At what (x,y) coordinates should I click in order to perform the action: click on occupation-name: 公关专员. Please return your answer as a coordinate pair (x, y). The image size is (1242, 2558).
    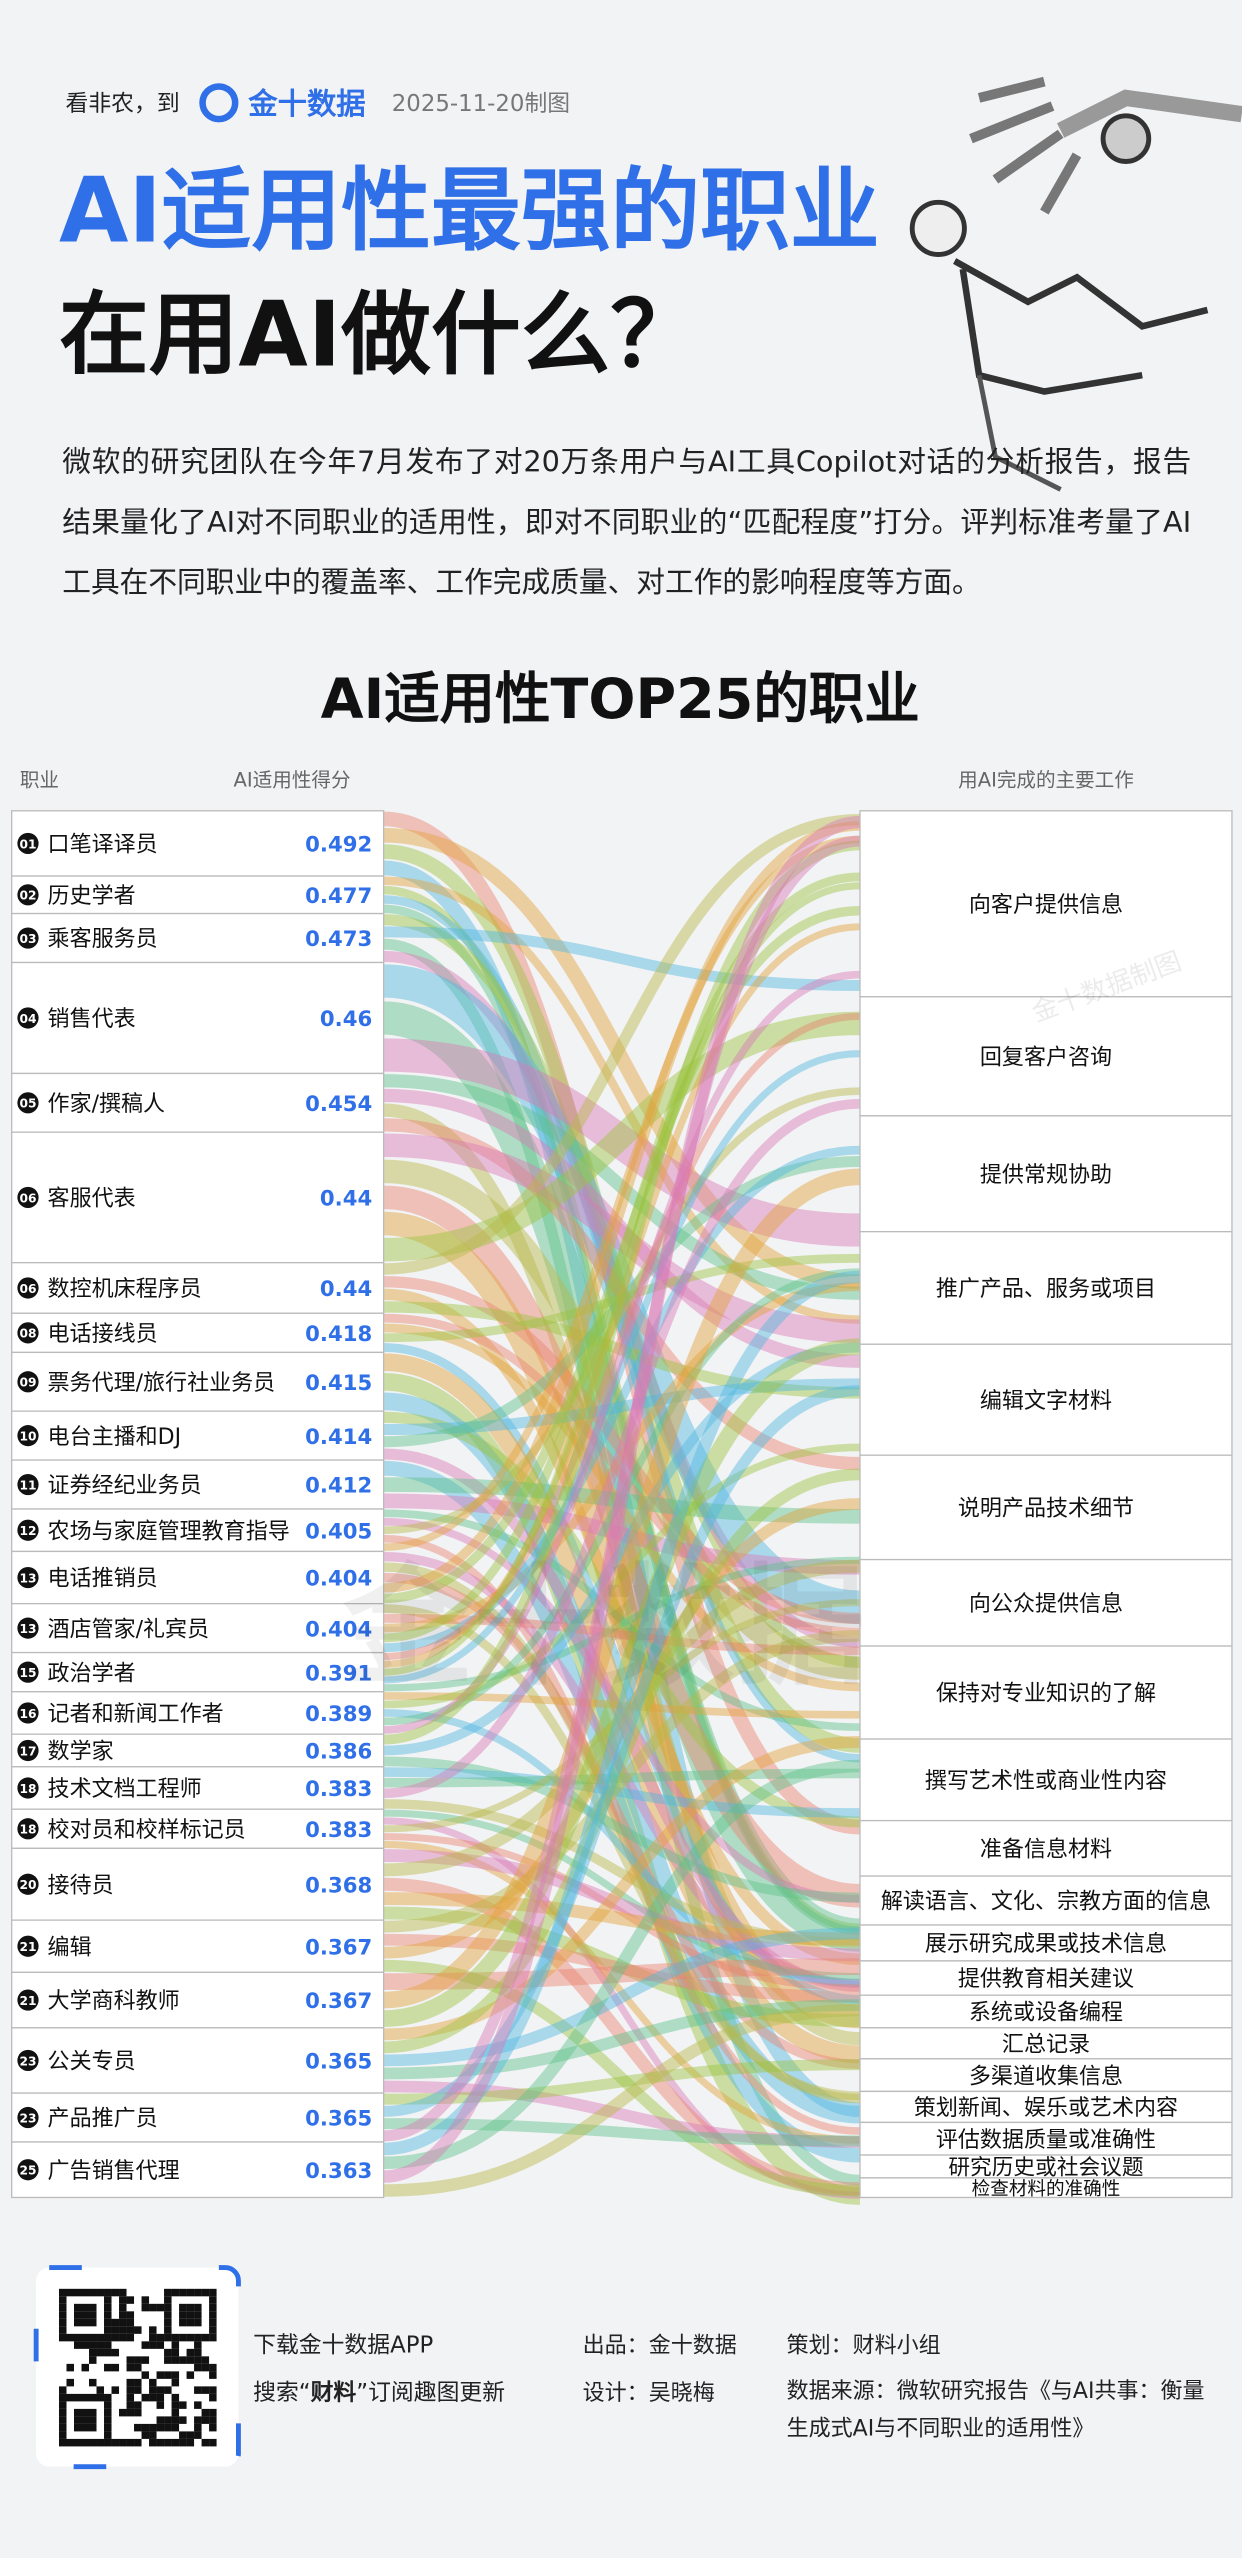
    Looking at the image, I should click on (92, 2062).